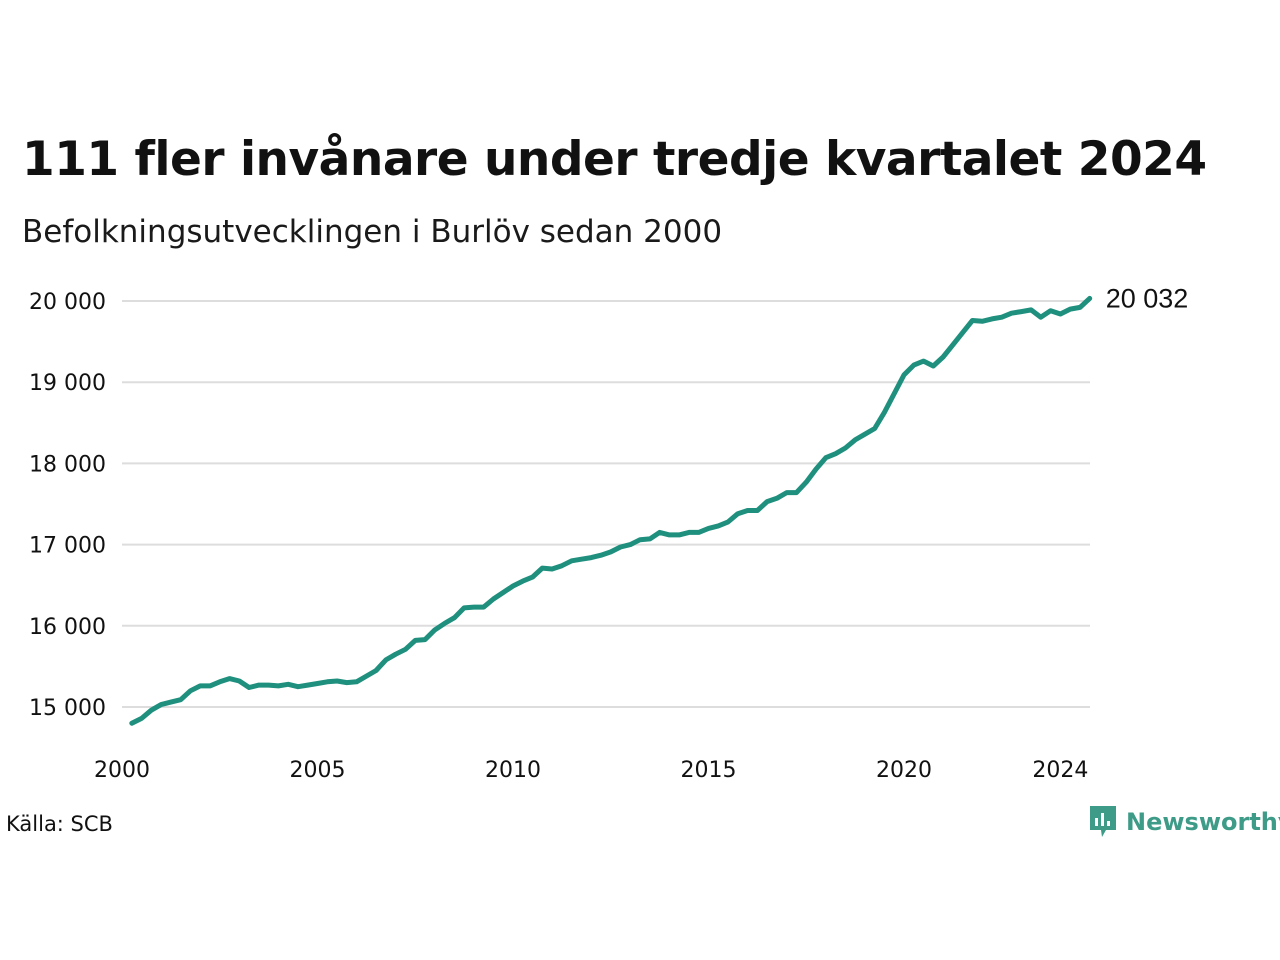 The width and height of the screenshot is (1280, 960). I want to click on x-tick-label: 2010, so click(513, 770).